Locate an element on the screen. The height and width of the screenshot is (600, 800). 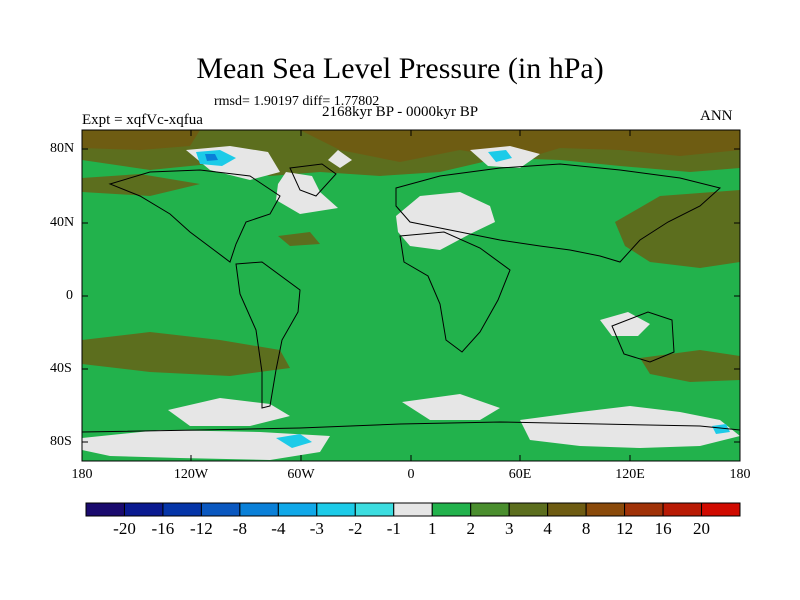
region-aus-olive is located at coordinates (690, 366).